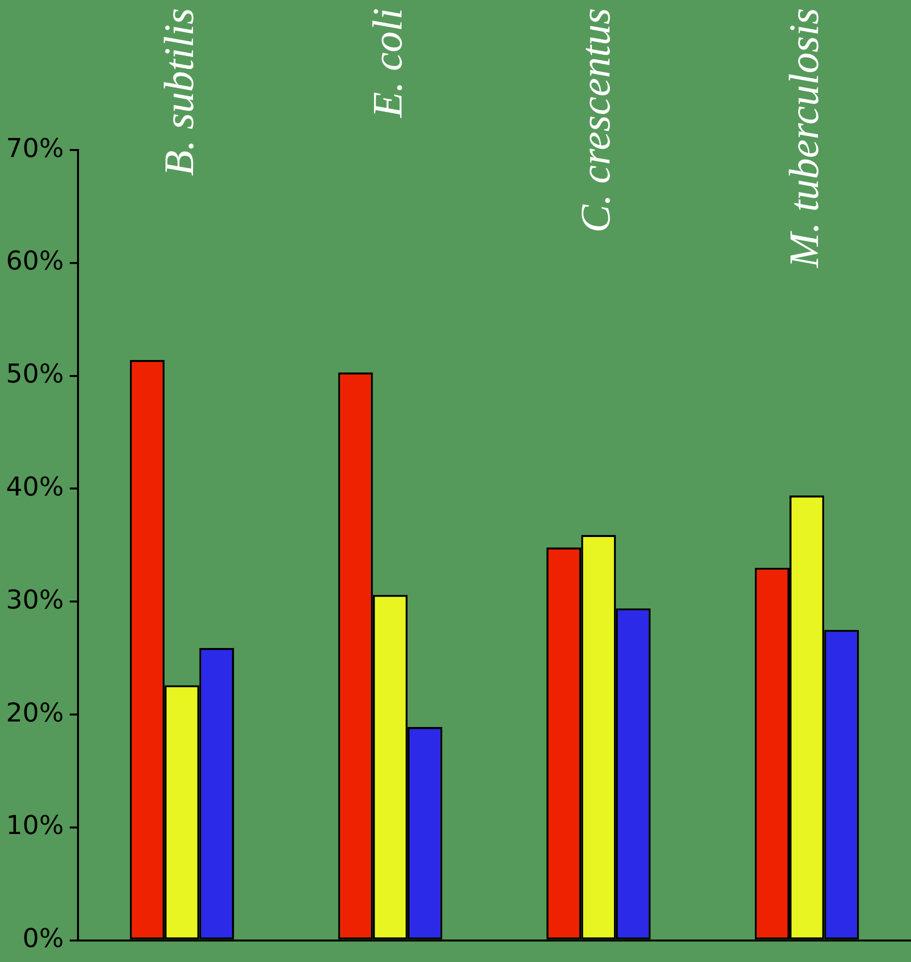 This screenshot has height=962, width=911. Describe the element at coordinates (35, 487) in the screenshot. I see `y-tick-label: 40%` at that location.